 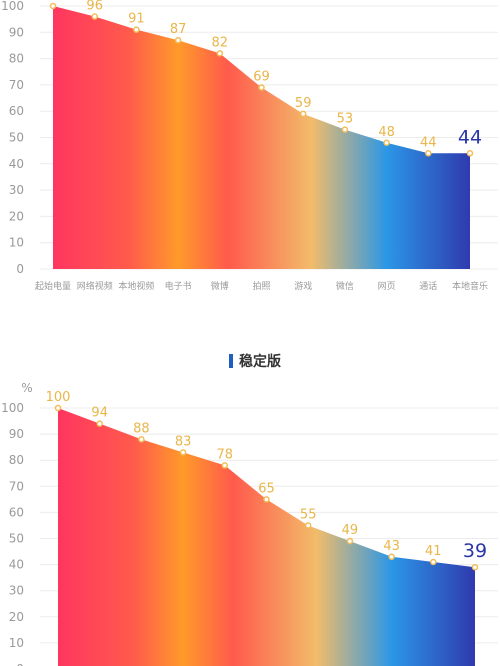 I want to click on x-tick-label: 拍照, so click(x=261, y=286).